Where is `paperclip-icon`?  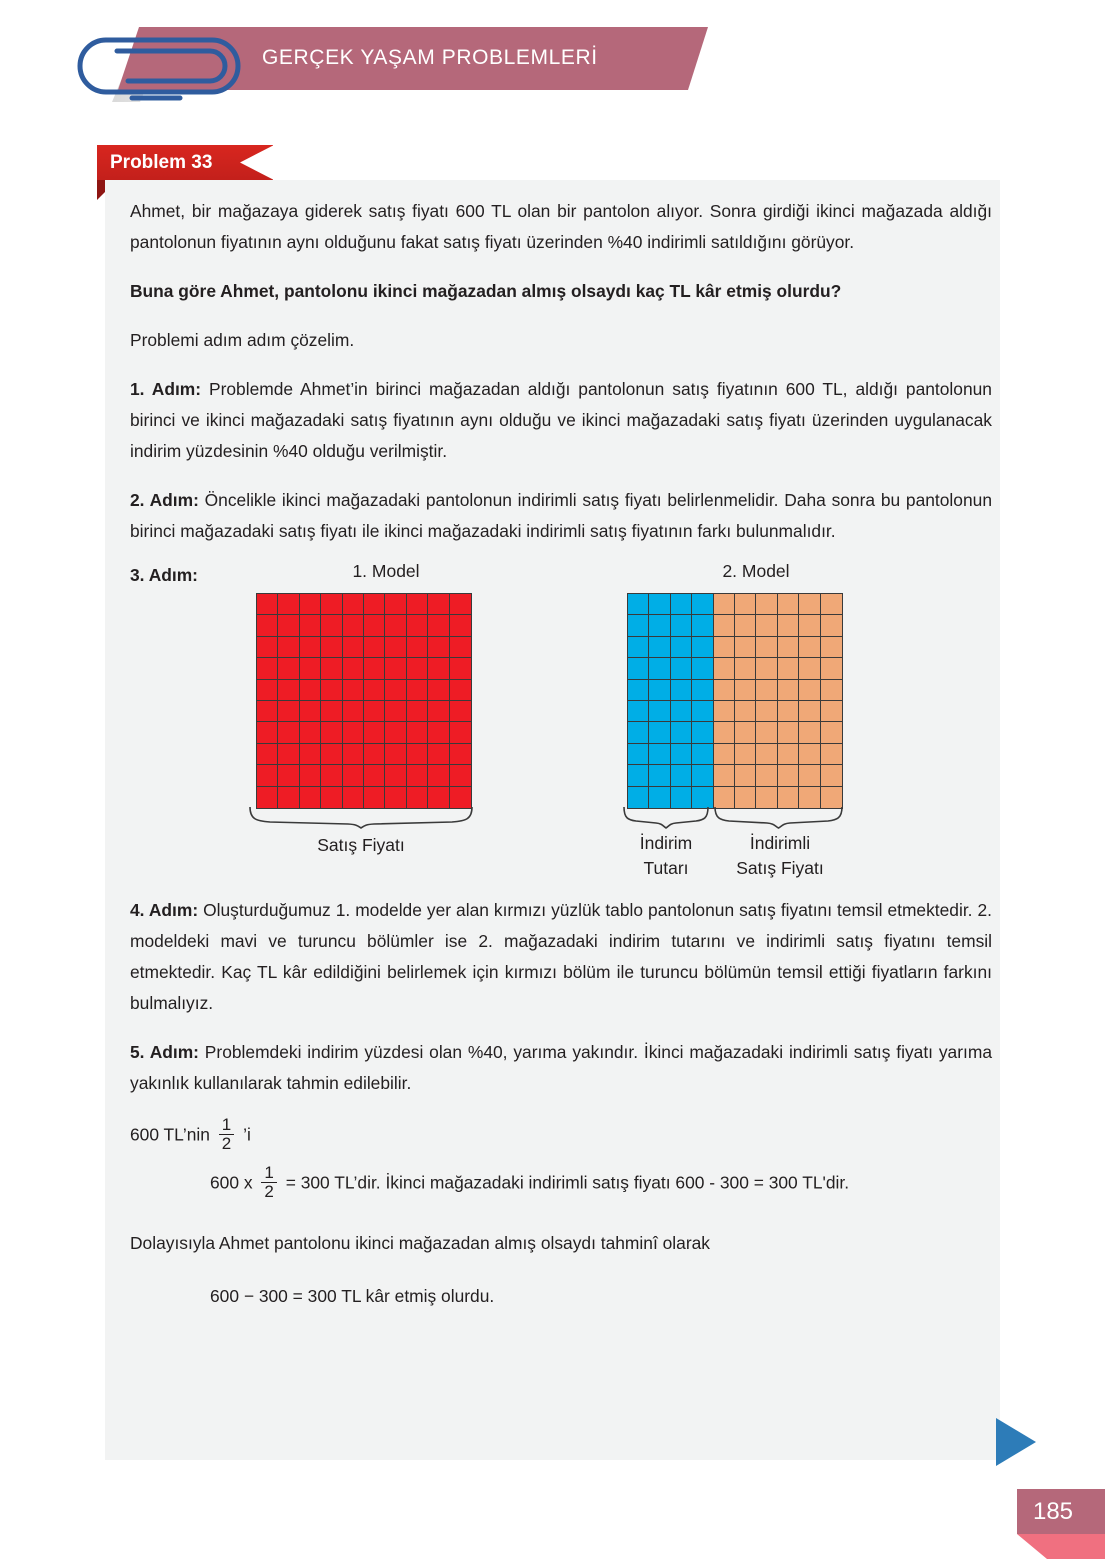
paperclip-icon is located at coordinates (159, 69).